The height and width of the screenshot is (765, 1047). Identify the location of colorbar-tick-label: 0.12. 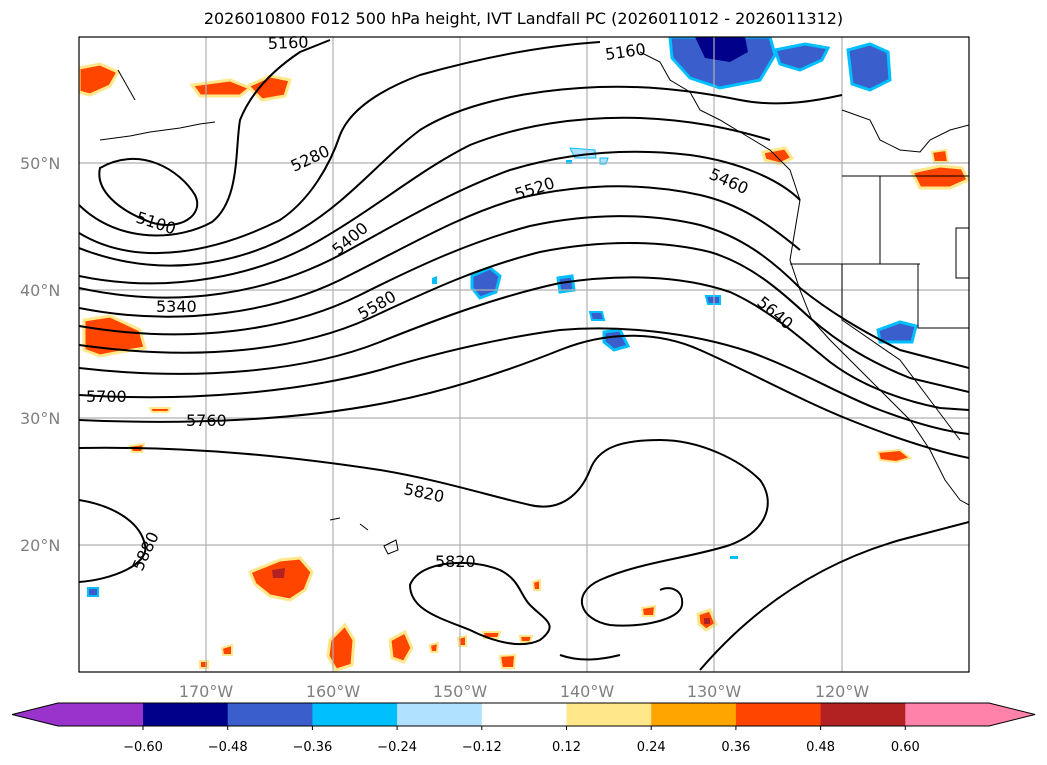
(566, 747).